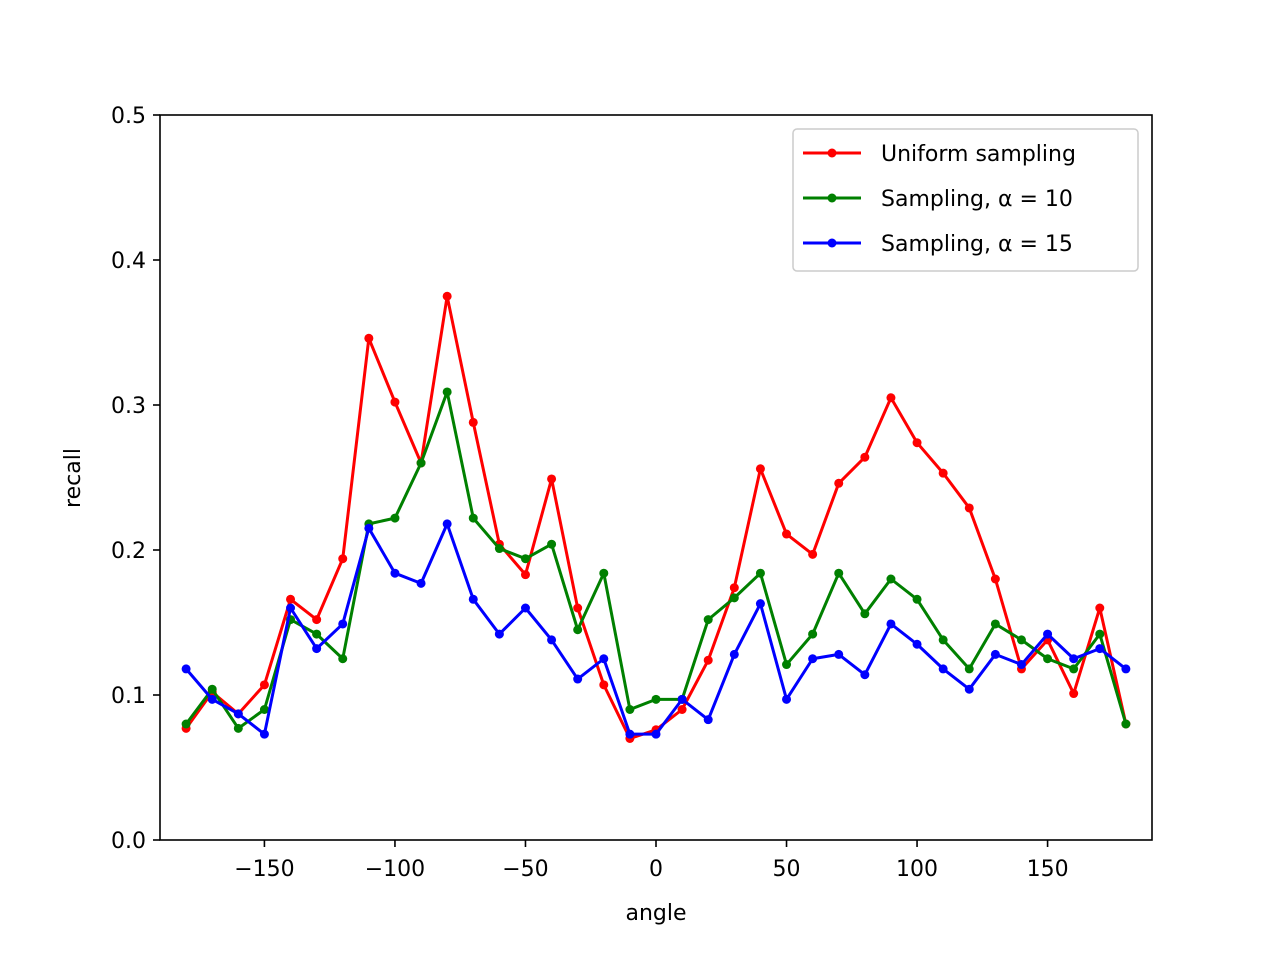 This screenshot has width=1280, height=960. I want to click on legend-entry-1: Uniform sampling, so click(939, 154).